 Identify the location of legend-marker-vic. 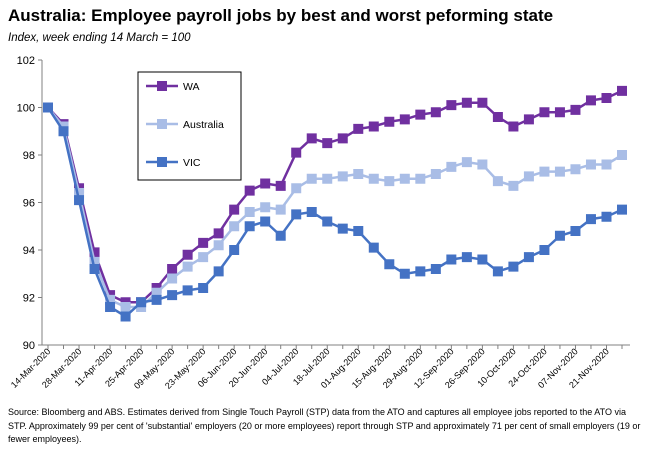
(162, 162).